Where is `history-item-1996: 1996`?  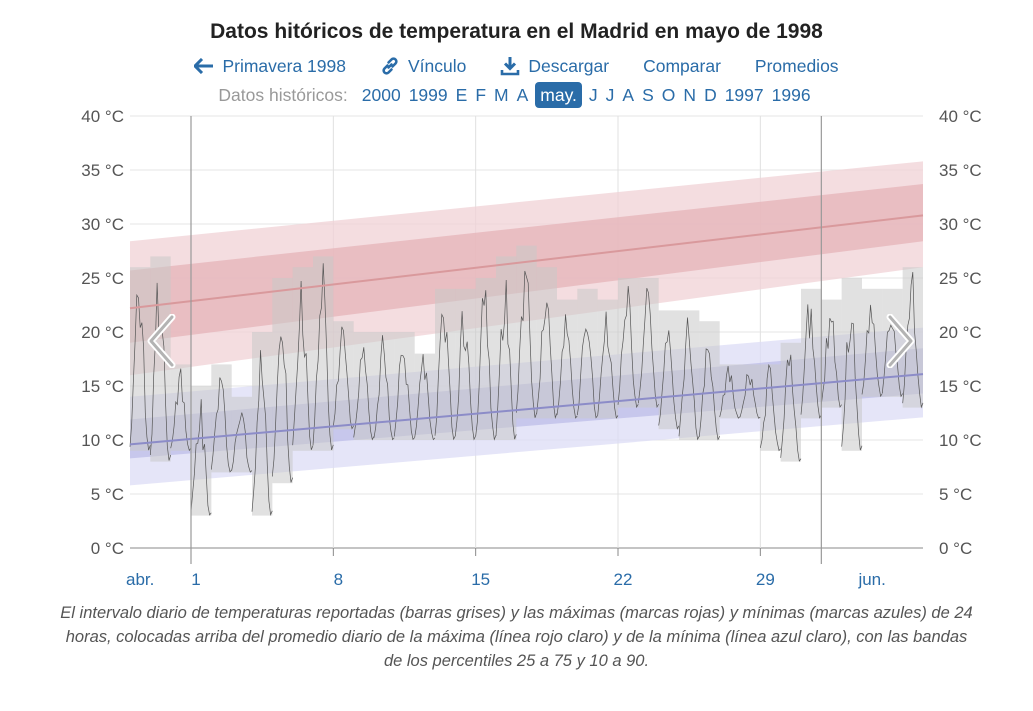
history-item-1996: 1996 is located at coordinates (791, 95).